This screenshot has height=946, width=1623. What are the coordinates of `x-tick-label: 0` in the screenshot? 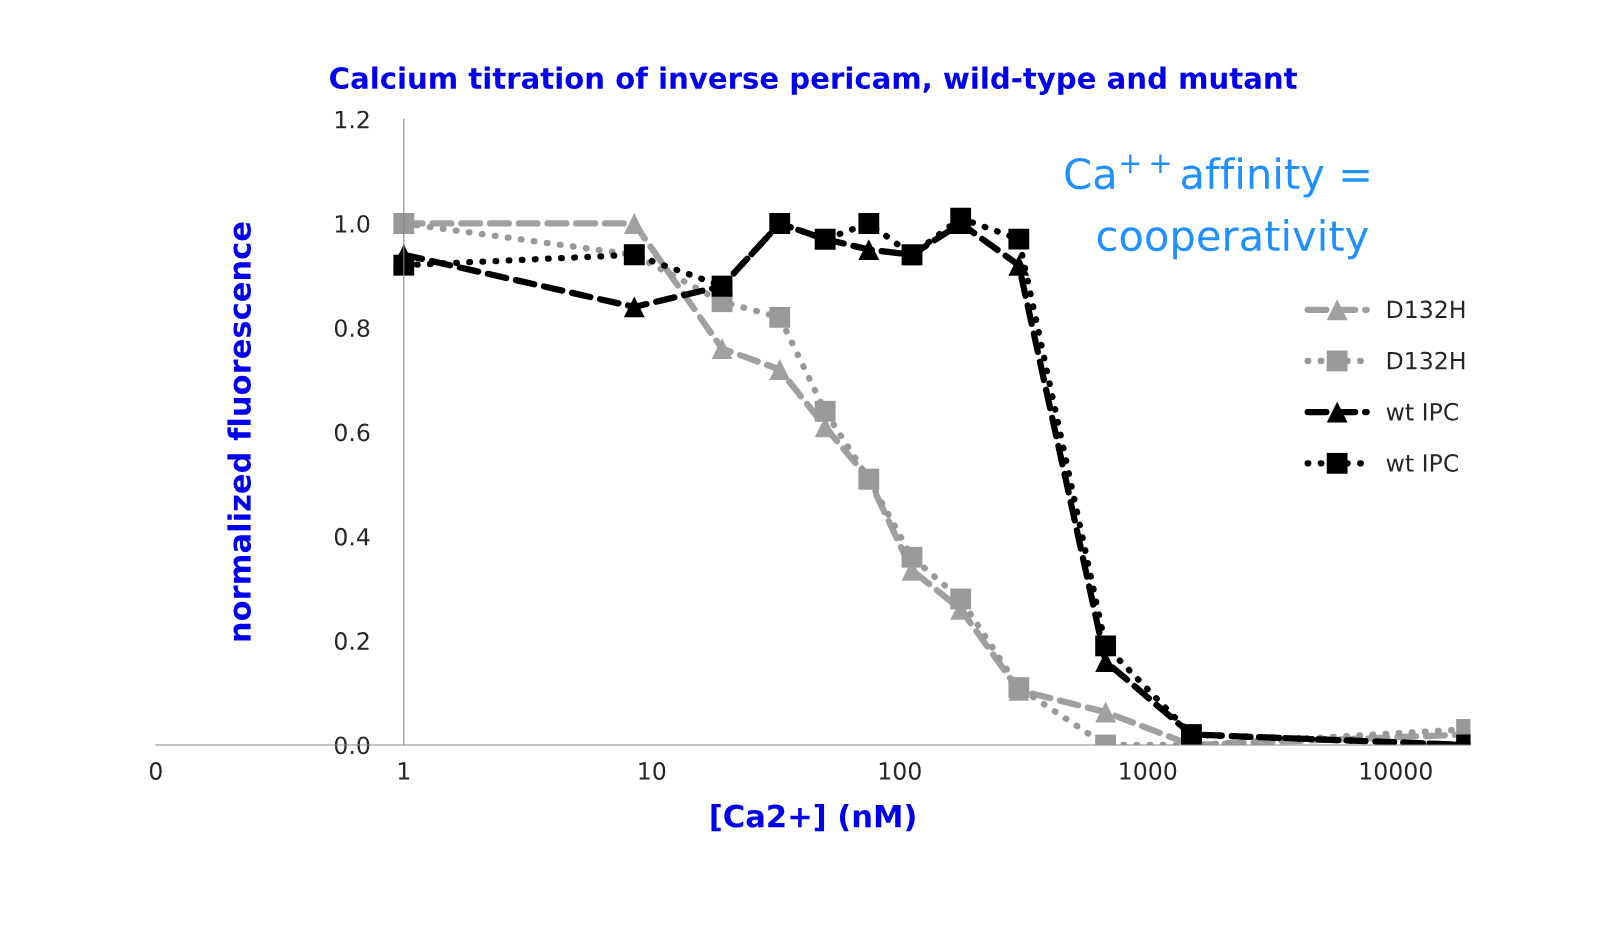 It's located at (155, 771).